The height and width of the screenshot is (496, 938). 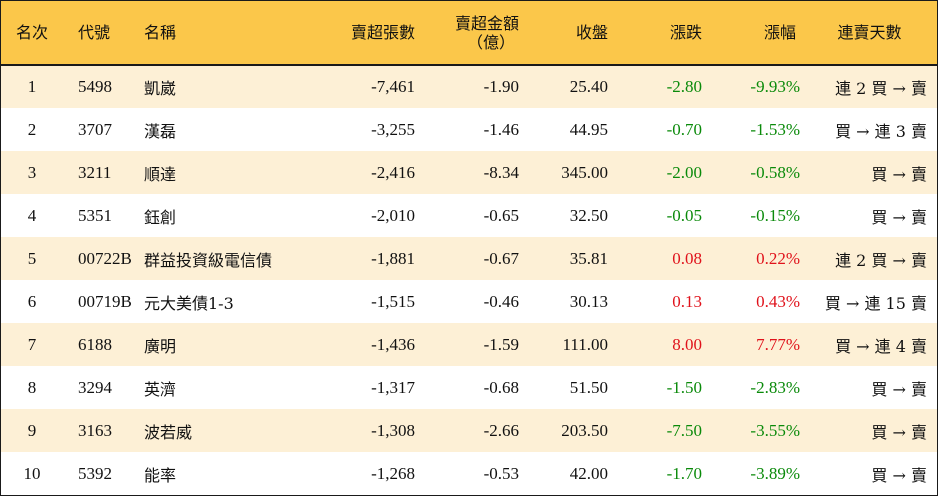 I want to click on header-streak: 連賣天數, so click(x=869, y=33).